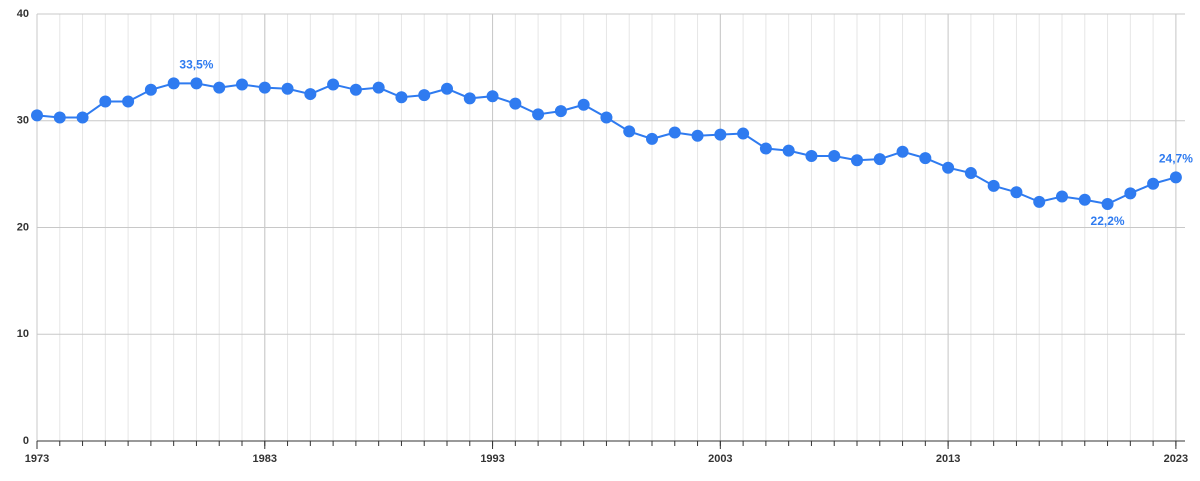 This screenshot has height=481, width=1200. I want to click on value-label: 24,7%, so click(1176, 158).